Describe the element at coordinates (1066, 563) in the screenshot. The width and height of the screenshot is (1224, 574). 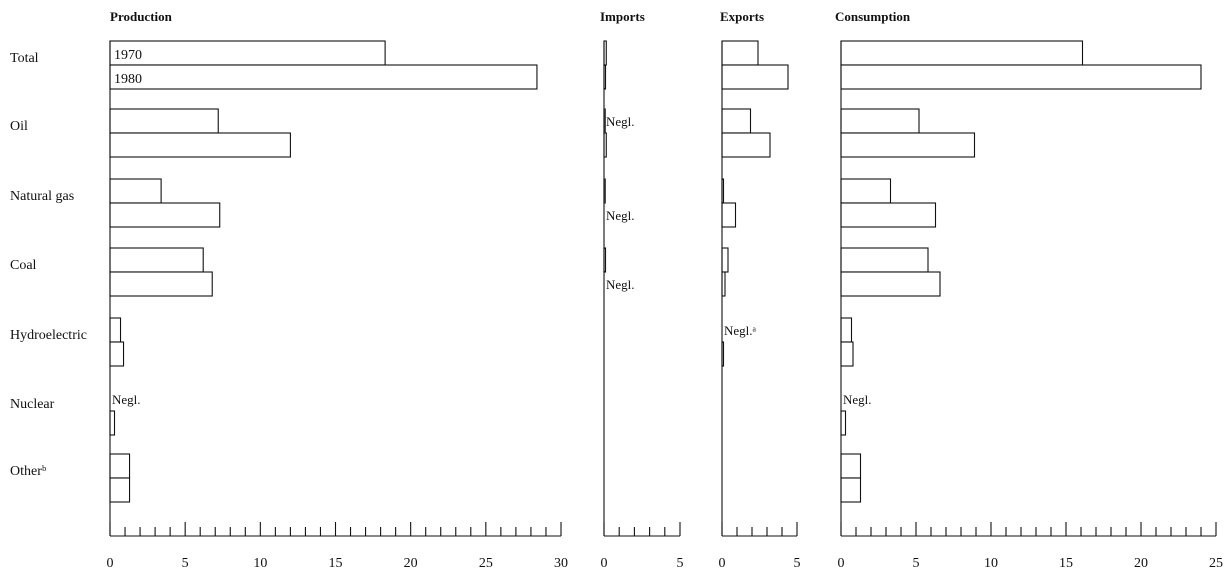
I see `tick-label-consumption-15: 15` at that location.